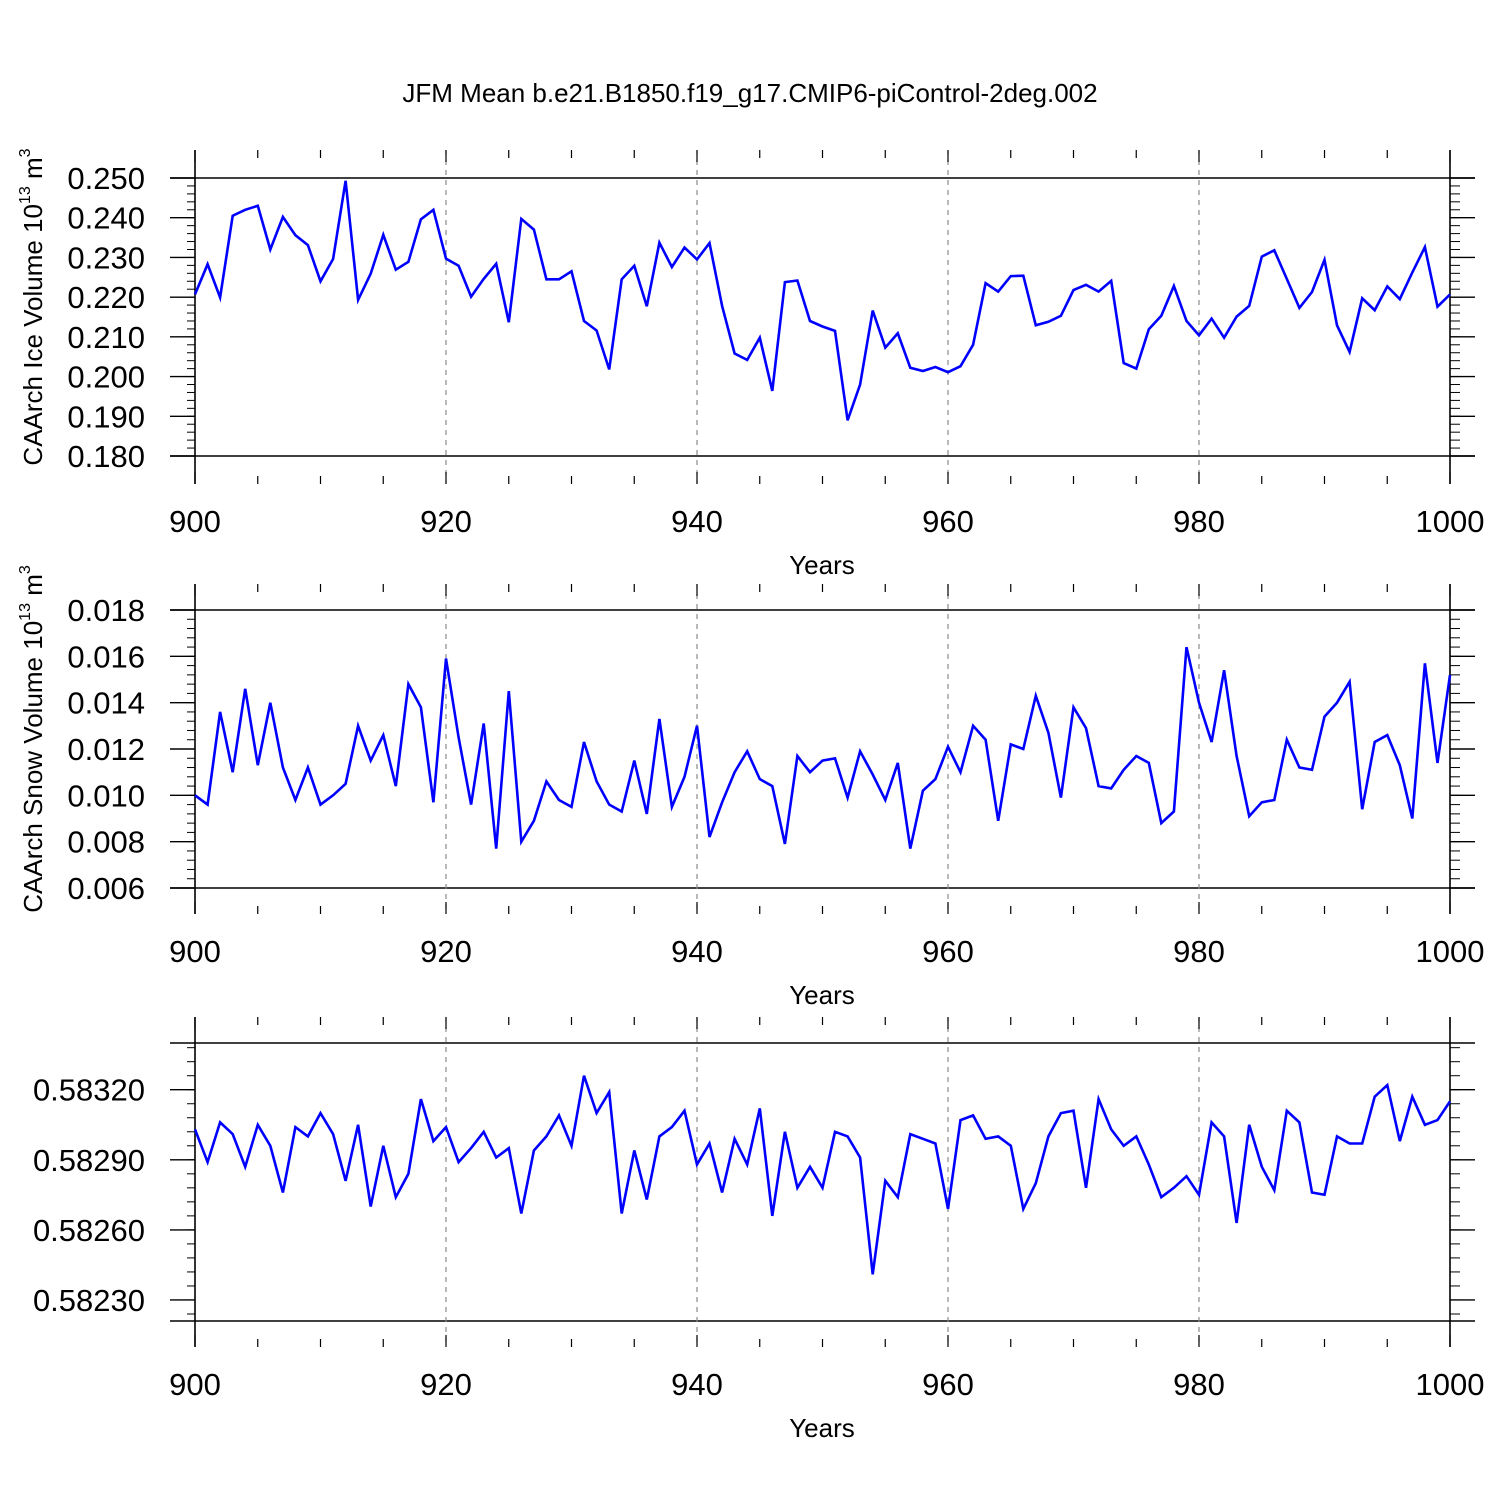  Describe the element at coordinates (106, 888) in the screenshot. I see `y-tick-label: 0.006` at that location.